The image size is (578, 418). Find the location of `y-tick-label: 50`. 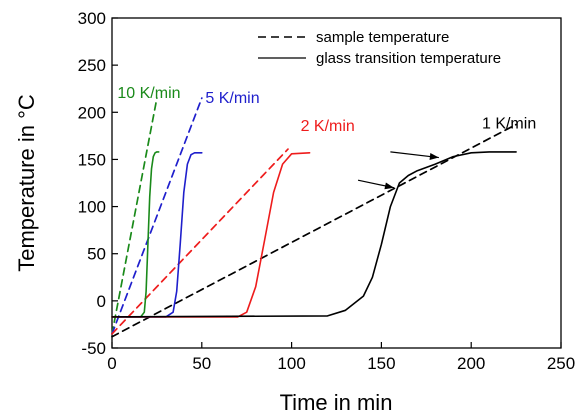

y-tick-label: 50 is located at coordinates (96, 254).